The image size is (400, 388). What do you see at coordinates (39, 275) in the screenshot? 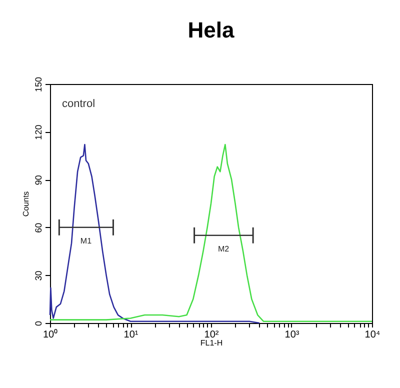
I see `y-tick-label: 30` at bounding box center [39, 275].